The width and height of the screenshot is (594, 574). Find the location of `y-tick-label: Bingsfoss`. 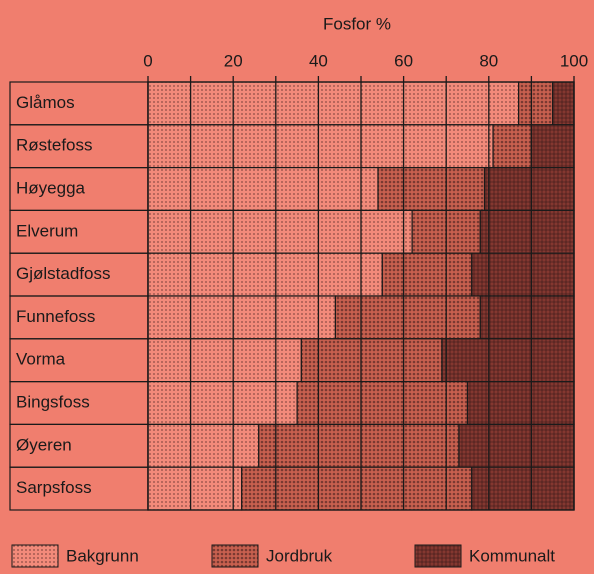

y-tick-label: Bingsfoss is located at coordinates (53, 401).